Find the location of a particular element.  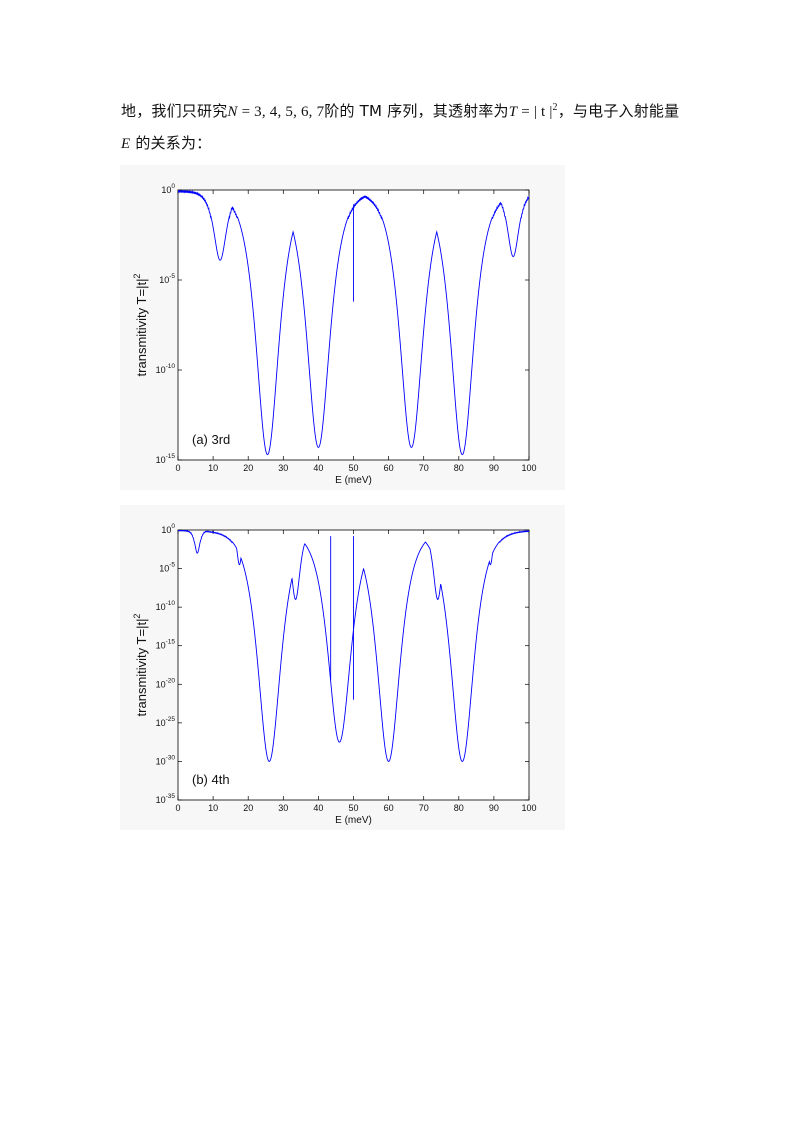

para-text-4: 的关系为： is located at coordinates (171, 143).